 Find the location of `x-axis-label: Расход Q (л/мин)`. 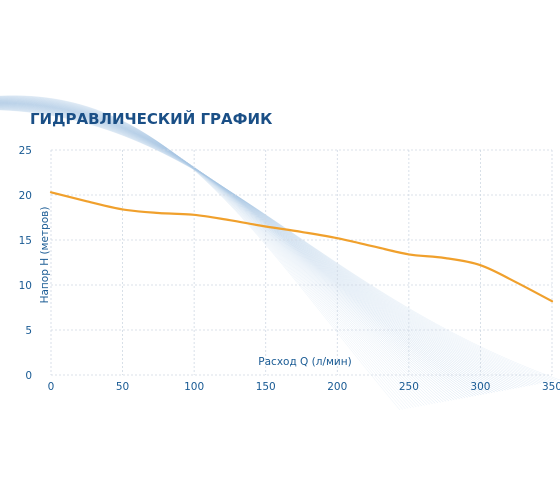

x-axis-label: Расход Q (л/мин) is located at coordinates (304, 362).